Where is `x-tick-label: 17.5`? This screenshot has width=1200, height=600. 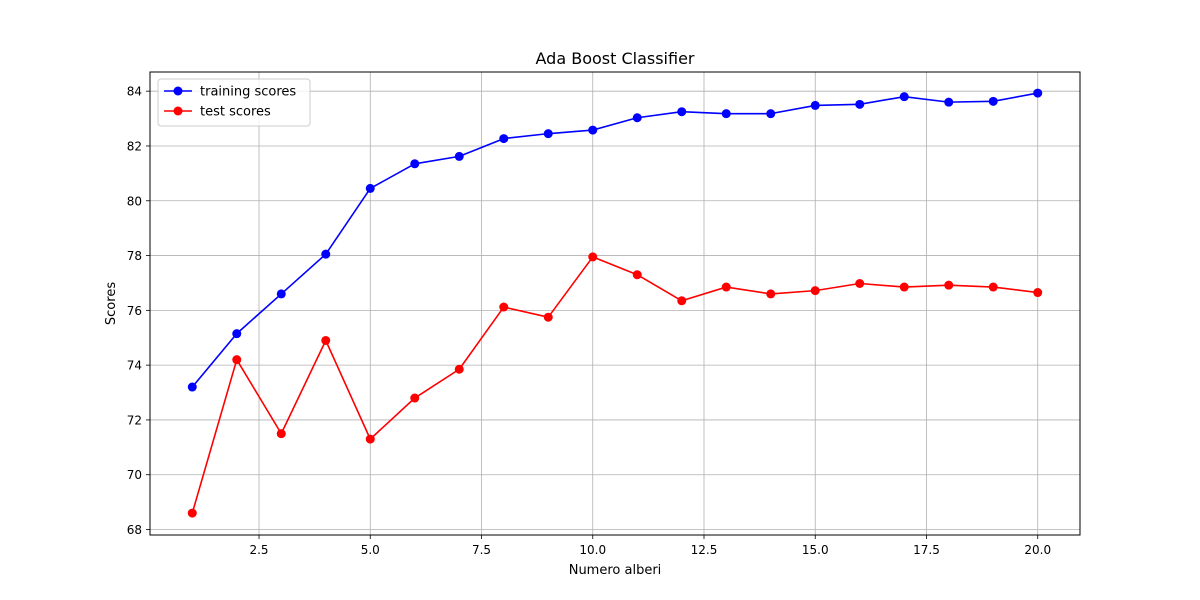
x-tick-label: 17.5 is located at coordinates (926, 550).